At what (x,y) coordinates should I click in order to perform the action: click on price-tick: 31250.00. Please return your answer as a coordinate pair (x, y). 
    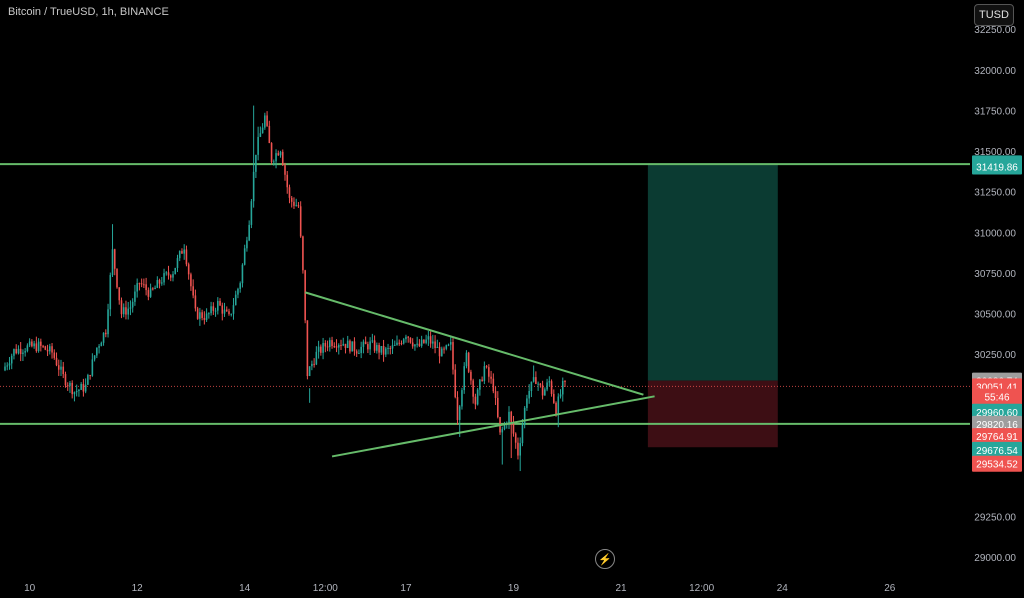
    Looking at the image, I should click on (995, 193).